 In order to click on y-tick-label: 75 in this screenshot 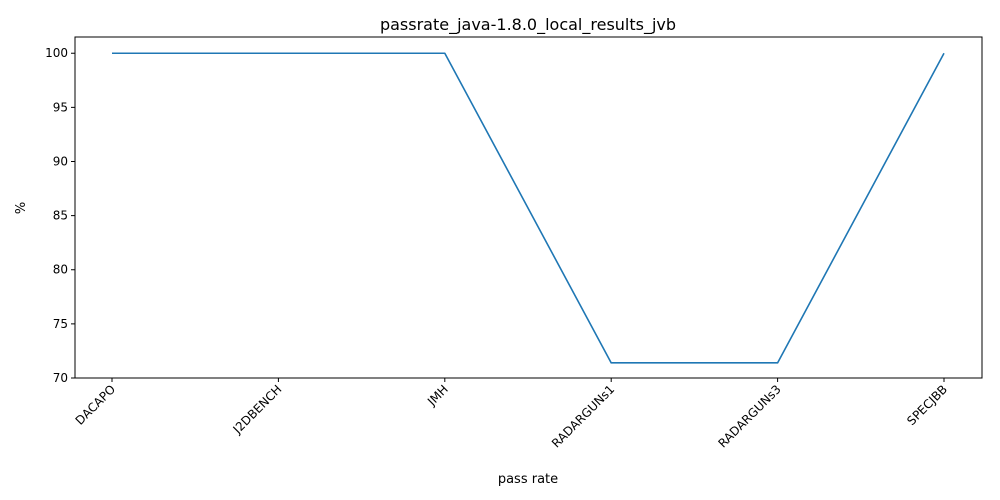, I will do `click(60, 324)`.